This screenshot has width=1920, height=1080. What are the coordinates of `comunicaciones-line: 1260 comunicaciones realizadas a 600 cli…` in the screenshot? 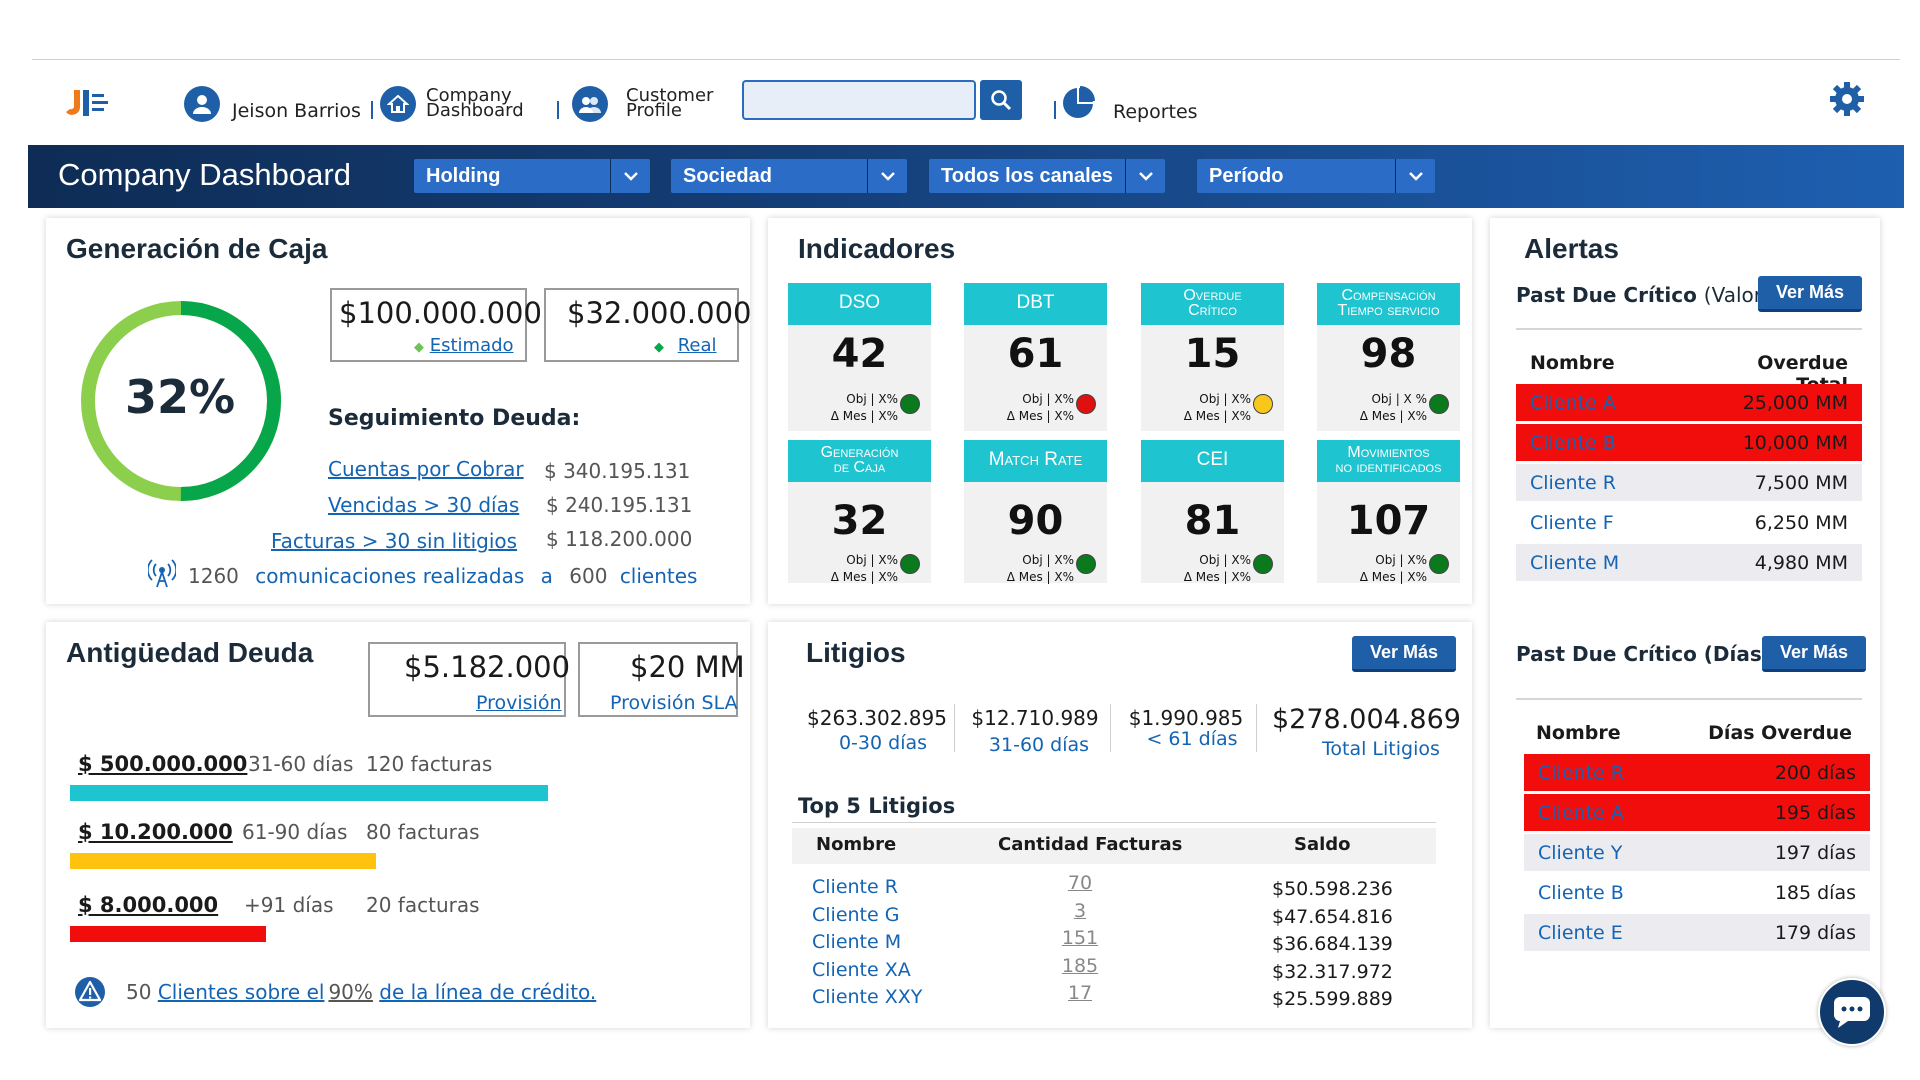 It's located at (442, 576).